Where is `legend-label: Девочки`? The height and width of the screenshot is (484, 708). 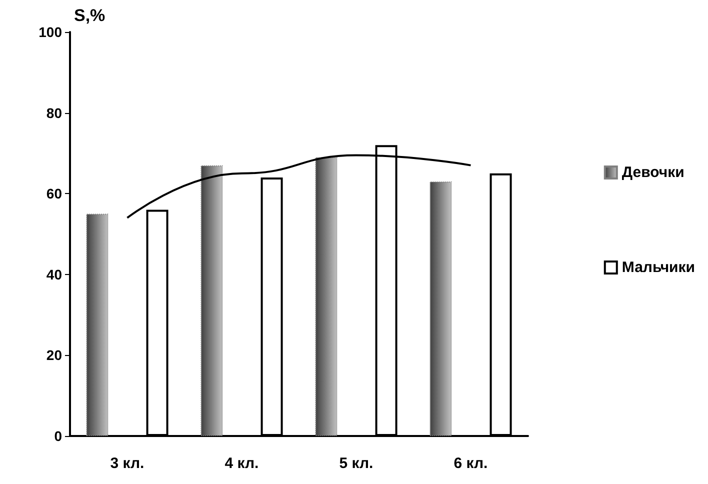
legend-label: Девочки is located at coordinates (653, 172).